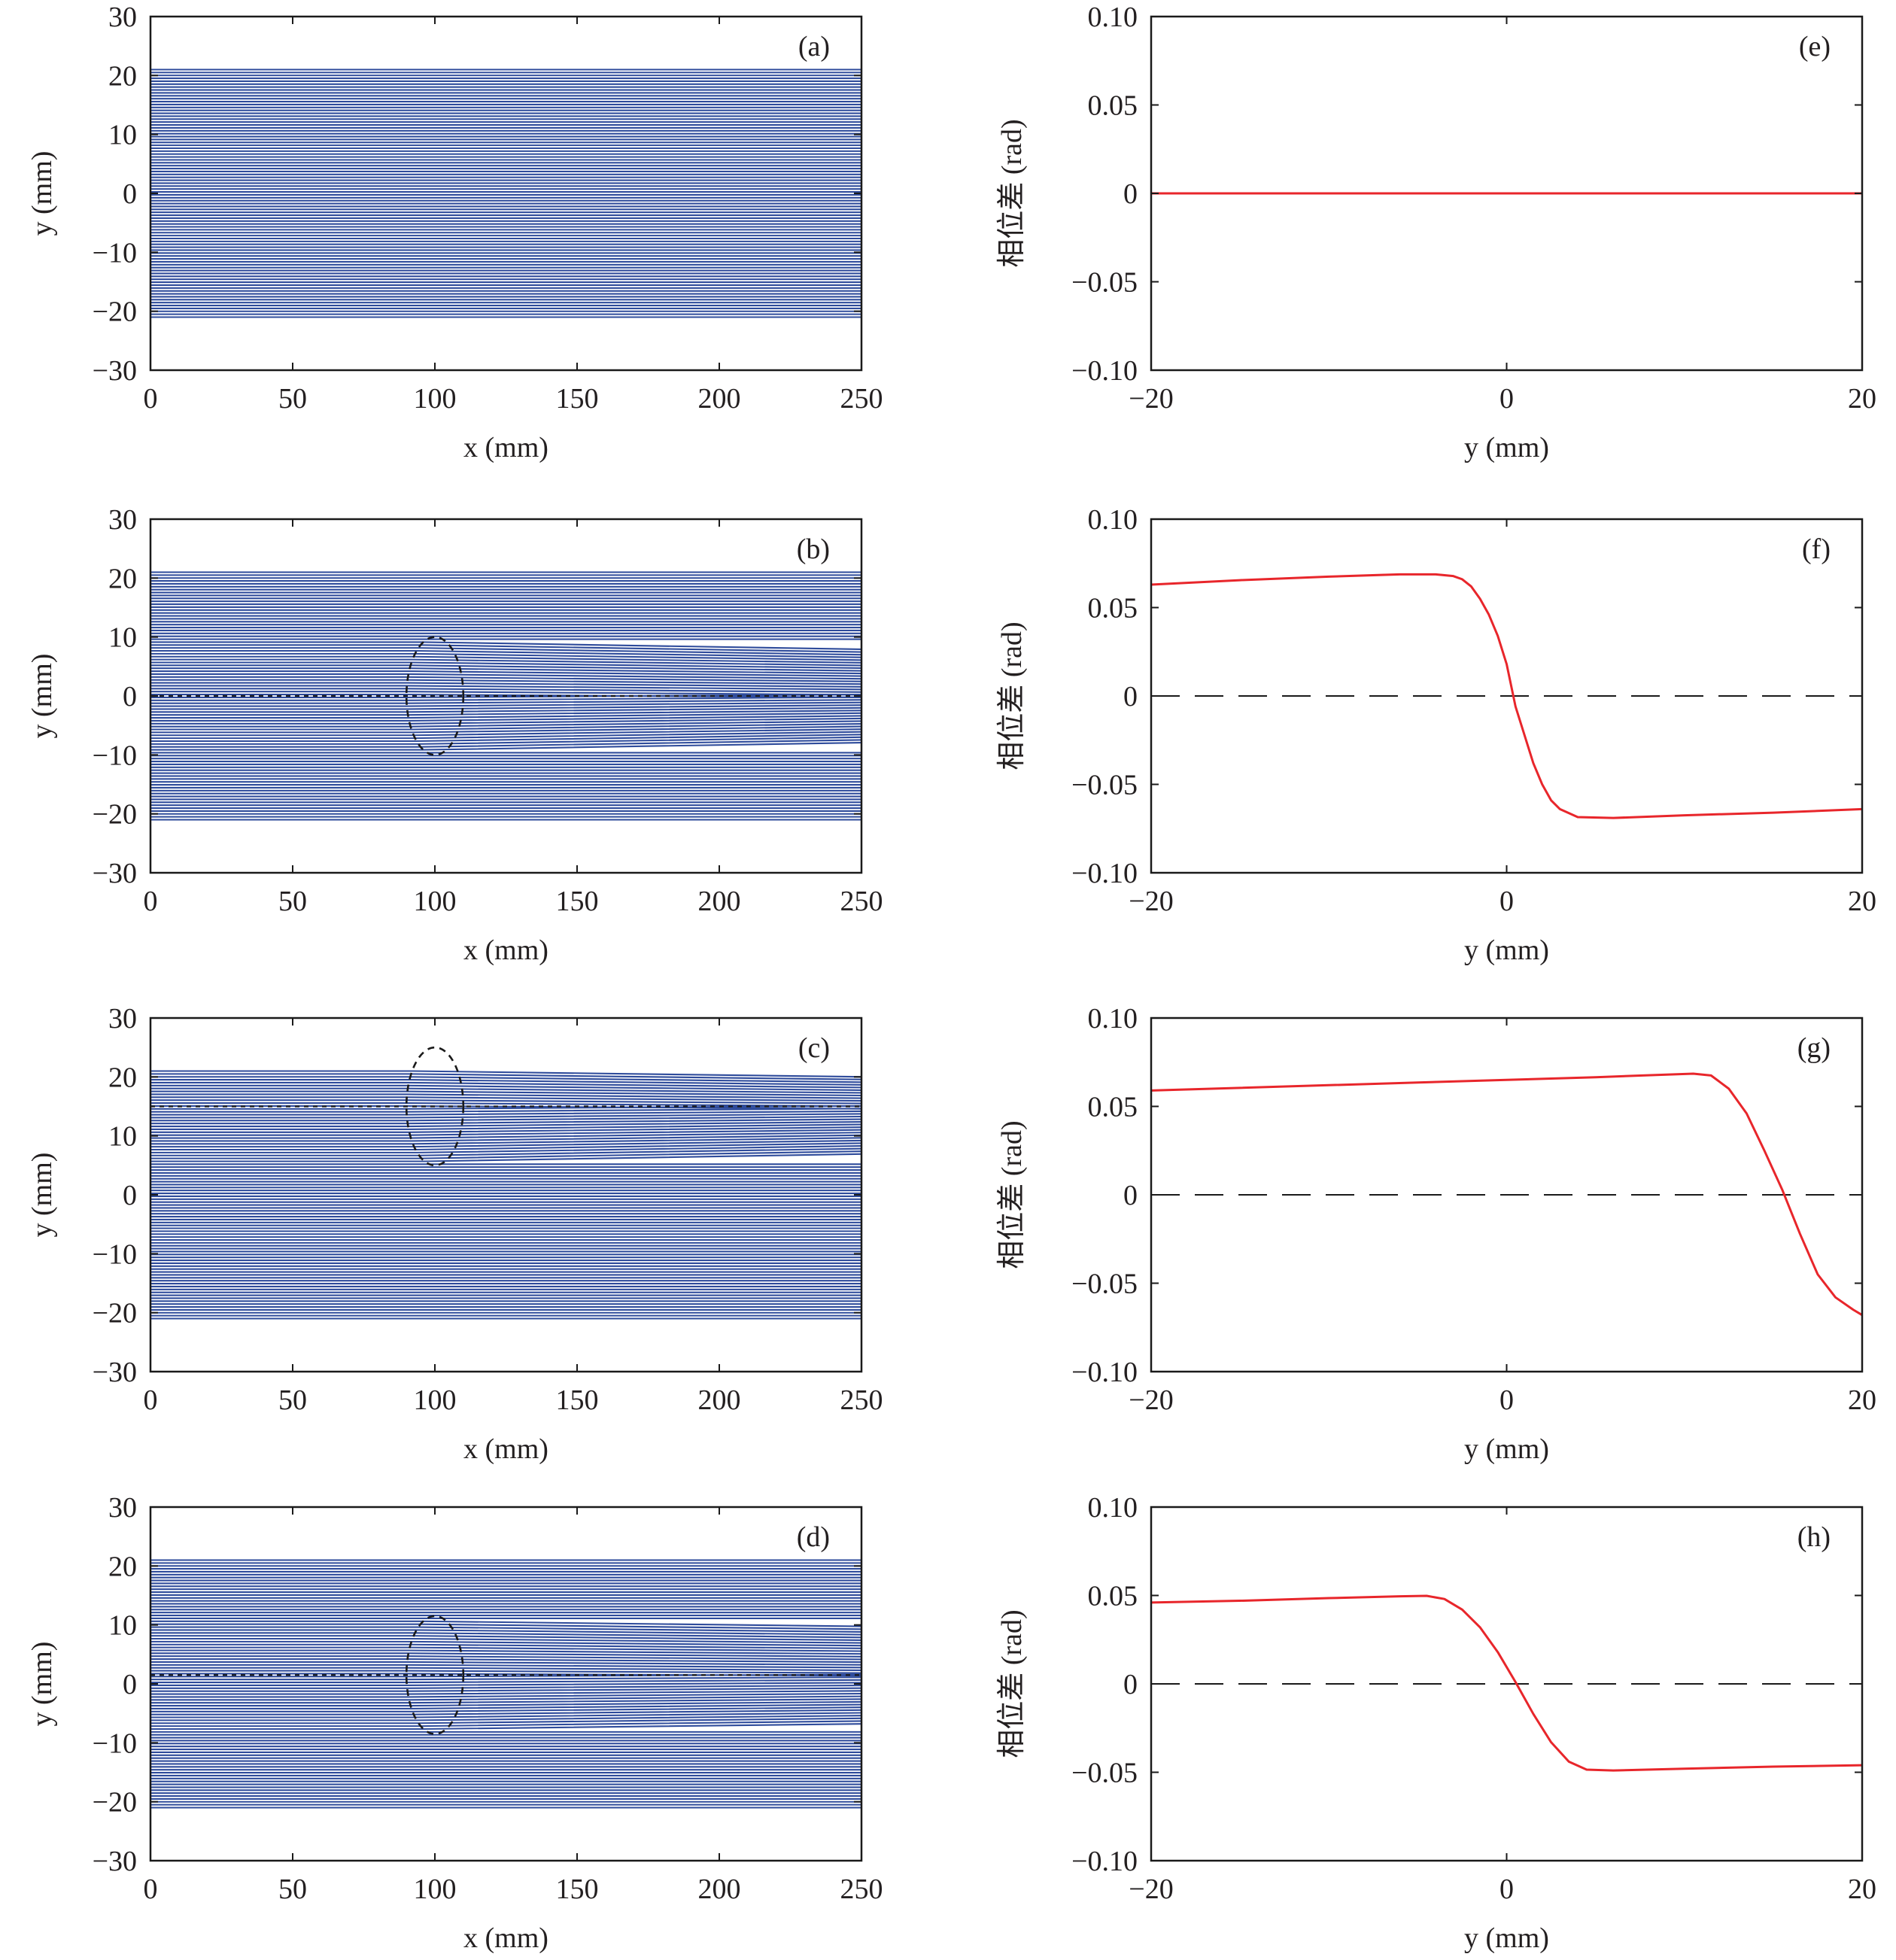  Describe the element at coordinates (42, 1684) in the screenshot. I see `y-axis-label: y (mm)` at that location.